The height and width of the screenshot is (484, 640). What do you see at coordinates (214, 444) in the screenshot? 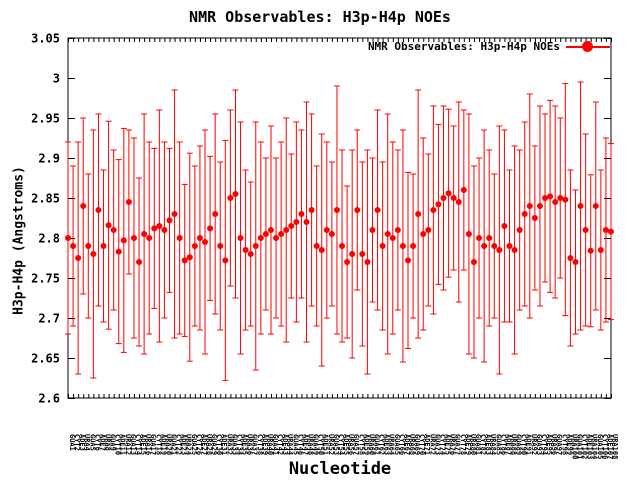
I see `svg-text: GUA29` at bounding box center [214, 444].